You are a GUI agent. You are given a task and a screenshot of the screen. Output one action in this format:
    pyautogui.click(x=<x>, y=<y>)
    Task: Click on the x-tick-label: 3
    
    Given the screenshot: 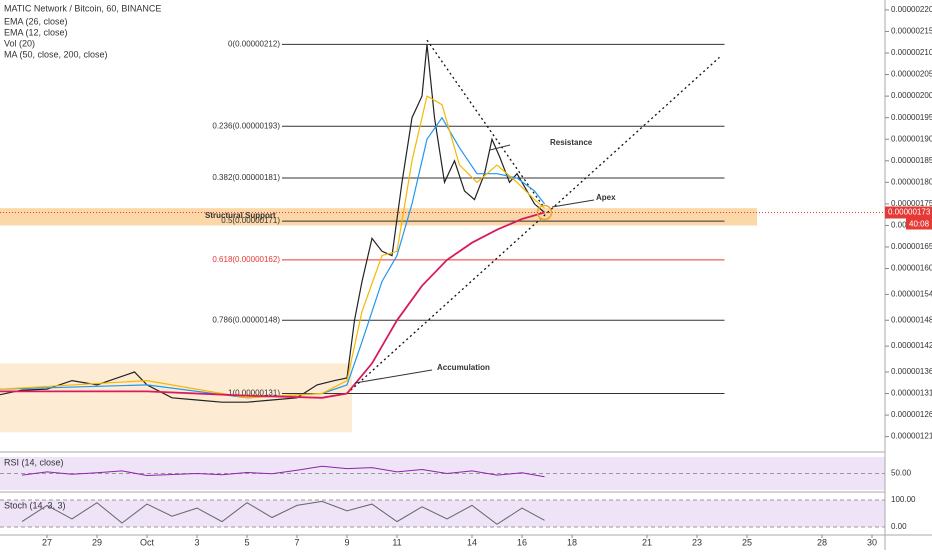 What is the action you would take?
    pyautogui.click(x=196, y=542)
    